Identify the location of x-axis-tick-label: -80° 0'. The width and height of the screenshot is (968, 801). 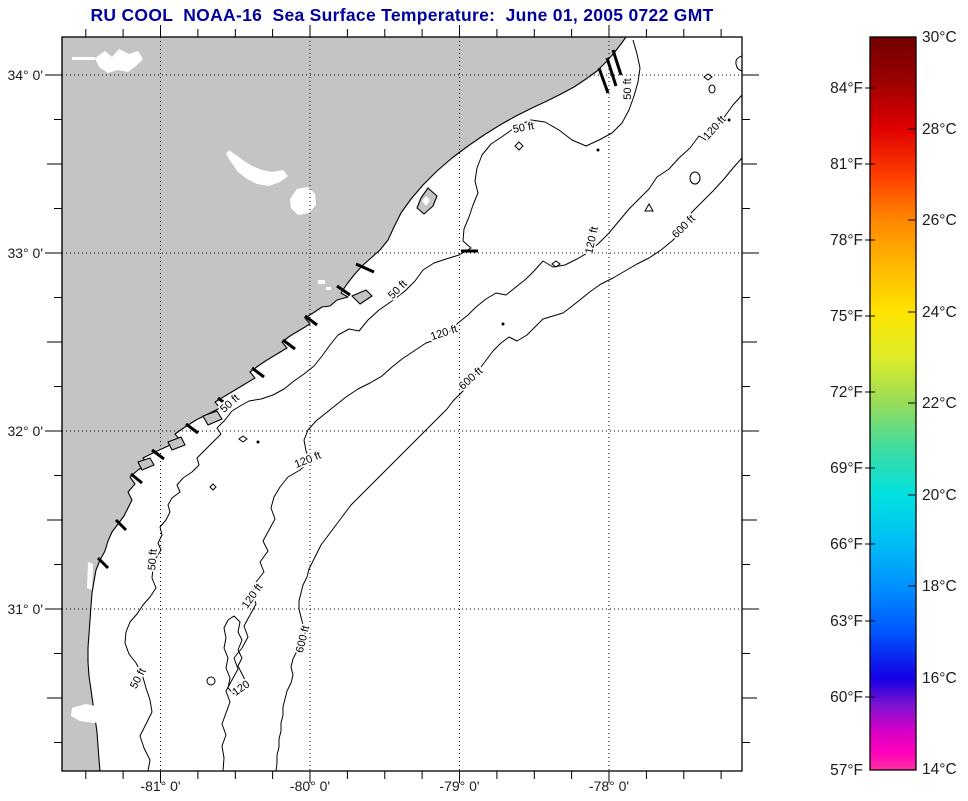
(310, 786).